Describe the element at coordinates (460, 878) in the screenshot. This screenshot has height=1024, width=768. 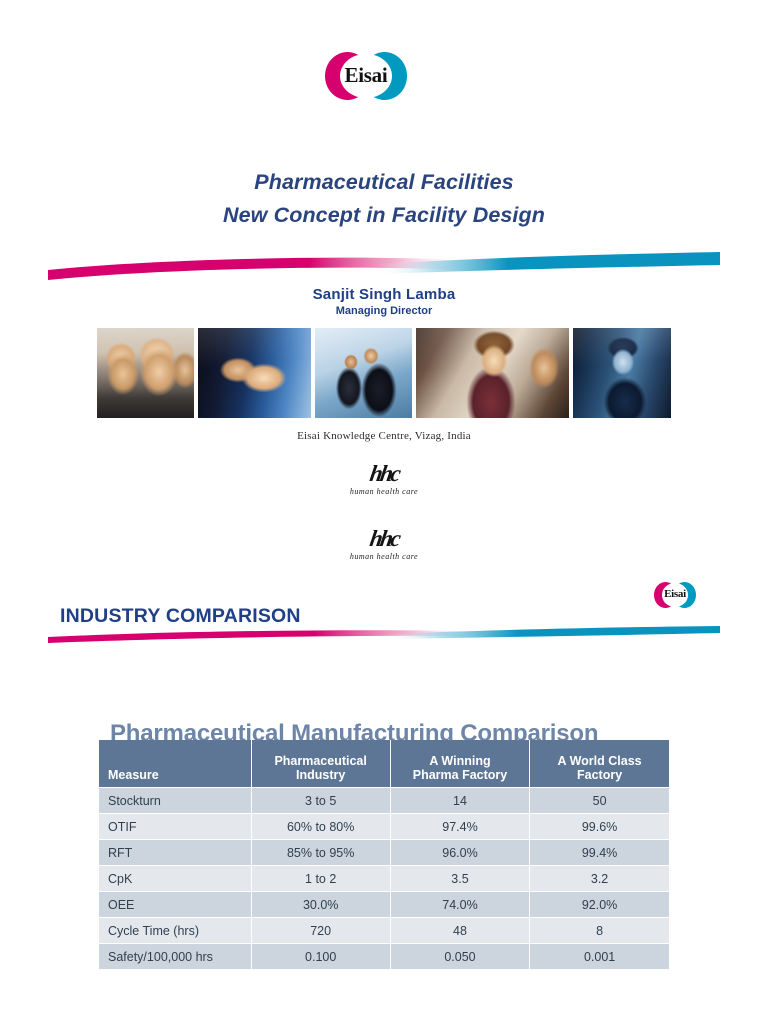
I see `cell-winning: 3.5` at that location.